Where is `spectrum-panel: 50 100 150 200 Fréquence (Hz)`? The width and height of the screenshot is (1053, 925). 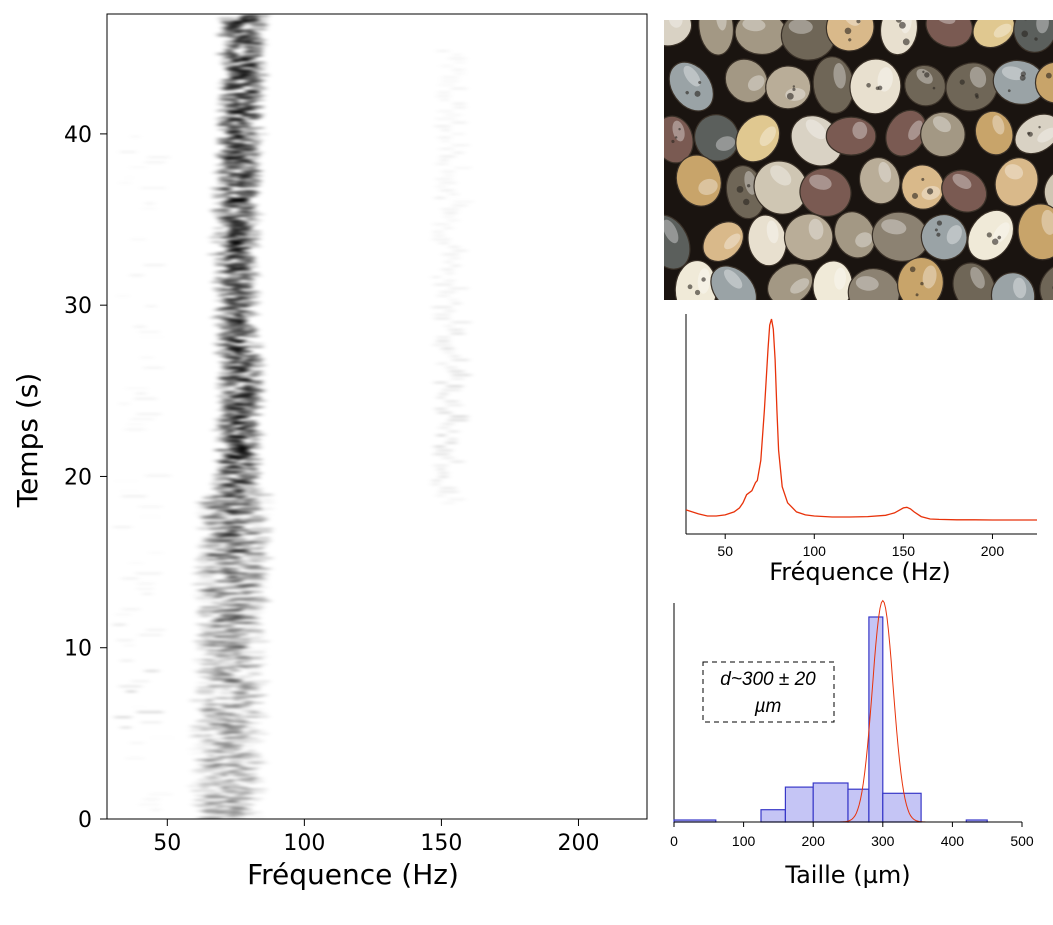 spectrum-panel: 50 100 150 200 Fréquence (Hz) is located at coordinates (861, 450).